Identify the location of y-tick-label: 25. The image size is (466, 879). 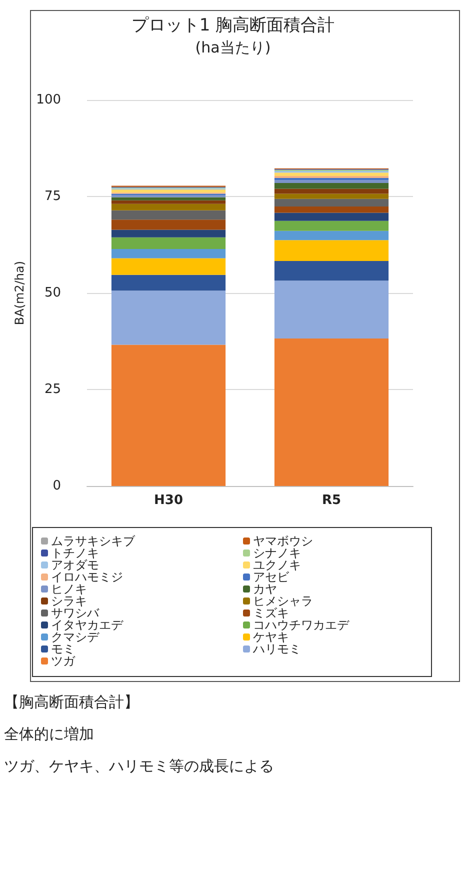
(52, 389).